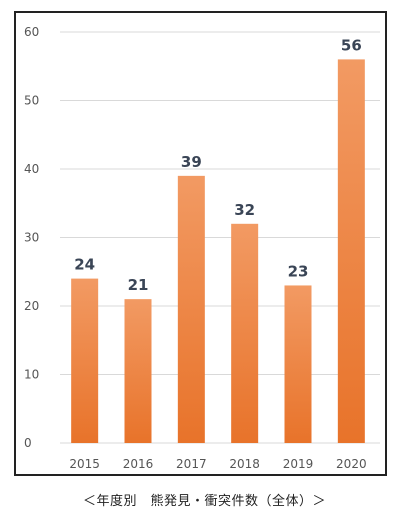  What do you see at coordinates (191, 162) in the screenshot?
I see `data-label-2017: 39` at bounding box center [191, 162].